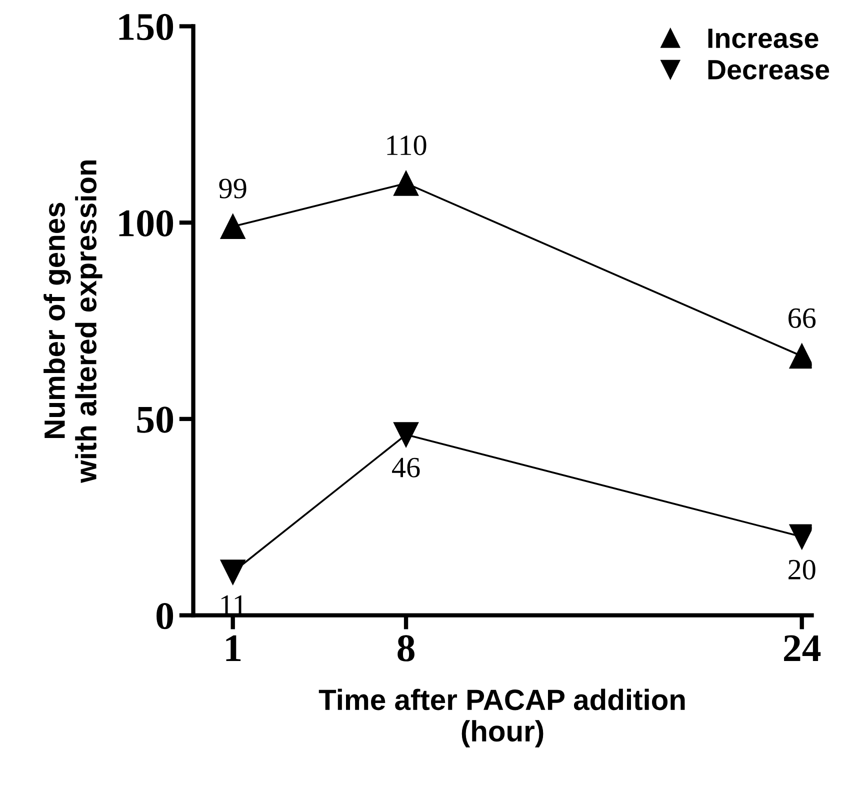 Image resolution: width=859 pixels, height=796 pixels. Describe the element at coordinates (406, 468) in the screenshot. I see `data-label: 46` at that location.